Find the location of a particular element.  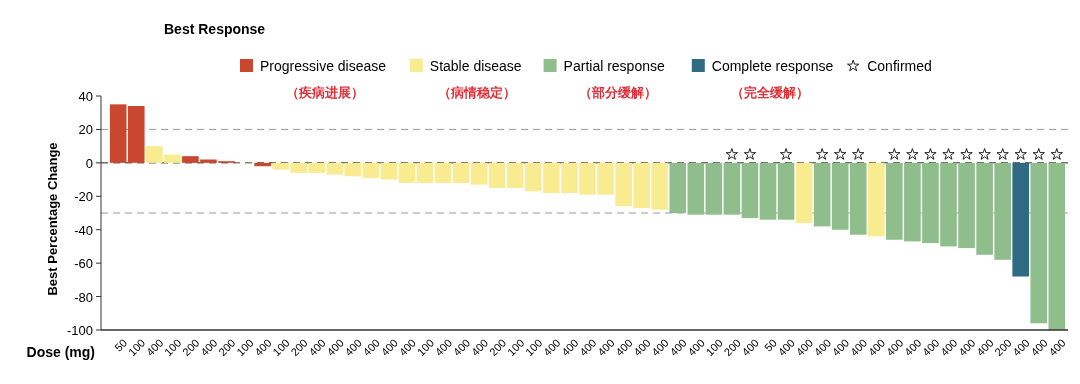

legend-label: Complete response is located at coordinates (772, 66).